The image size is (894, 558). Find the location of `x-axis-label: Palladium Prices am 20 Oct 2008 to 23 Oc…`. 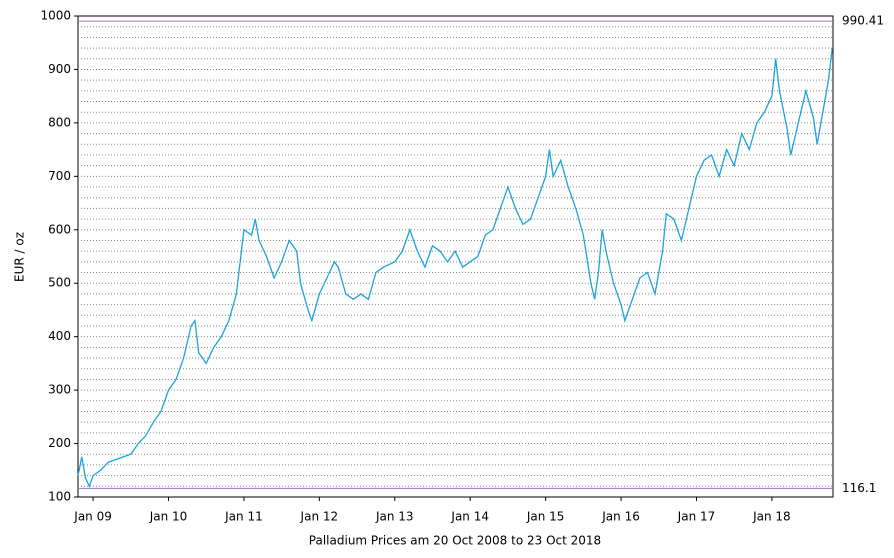

x-axis-label: Palladium Prices am 20 Oct 2008 to 23 Oc… is located at coordinates (455, 541).